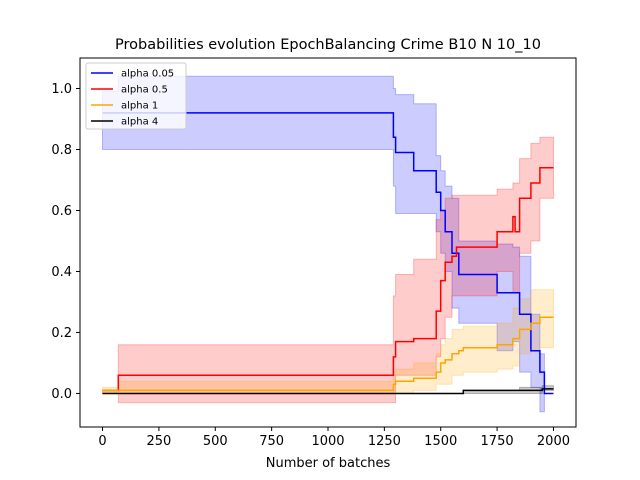 The height and width of the screenshot is (480, 640). What do you see at coordinates (61, 394) in the screenshot?
I see `y-tick-label: 0.0` at bounding box center [61, 394].